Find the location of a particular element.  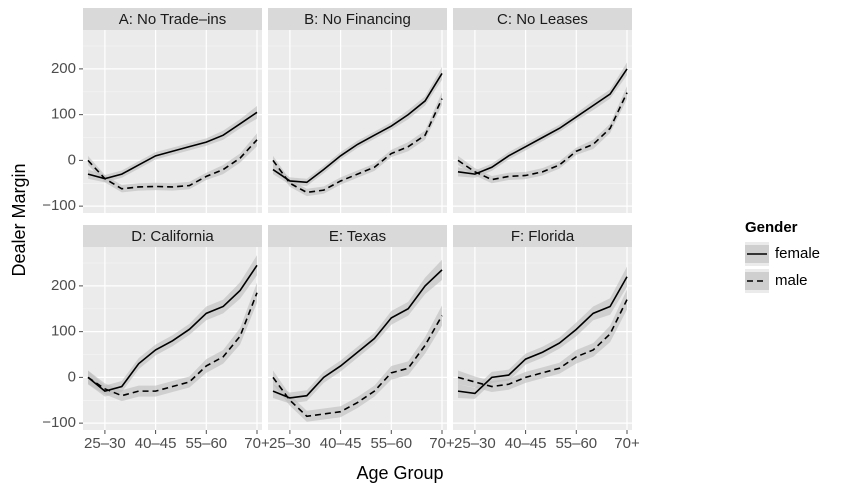

panel-background is located at coordinates (542, 121).